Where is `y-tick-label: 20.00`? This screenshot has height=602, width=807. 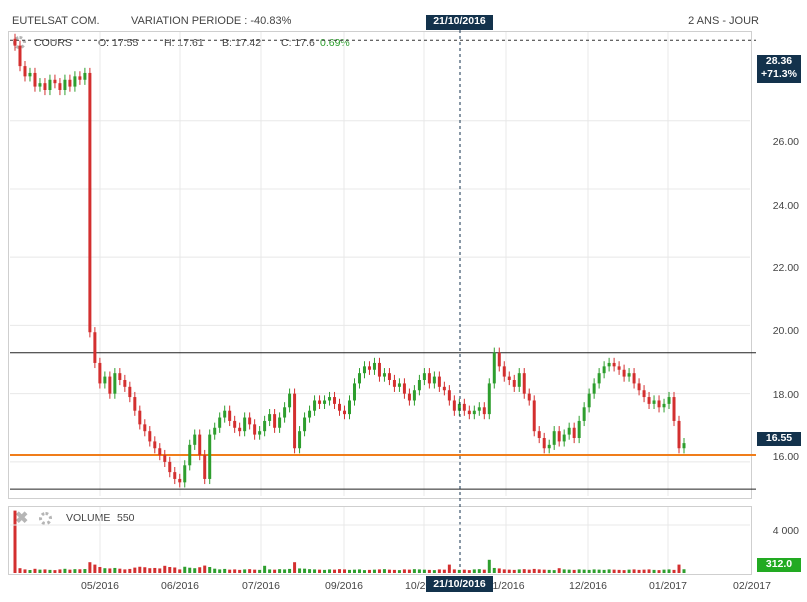
y-tick-label: 20.00 is located at coordinates (785, 331).